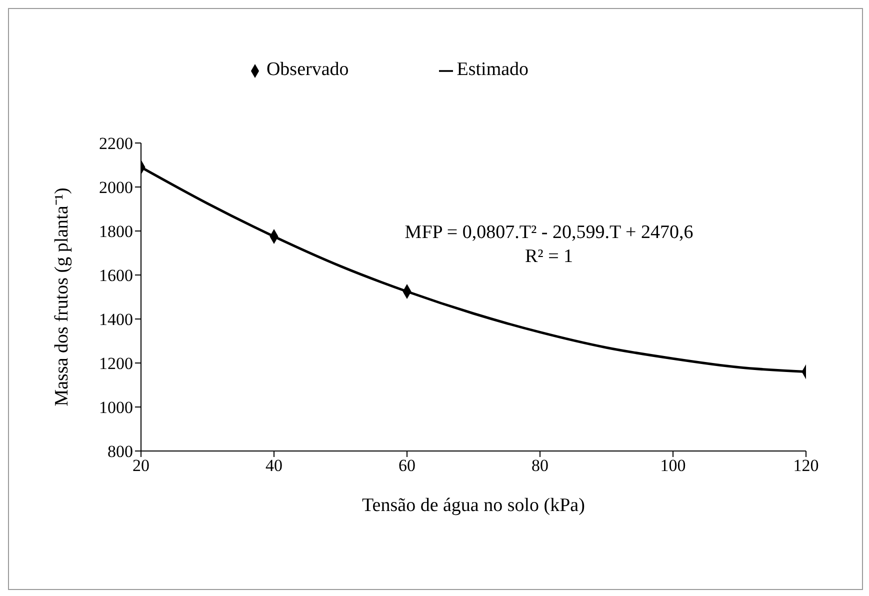 Image resolution: width=869 pixels, height=596 pixels. Describe the element at coordinates (116, 232) in the screenshot. I see `y-tick-label: 1800` at that location.